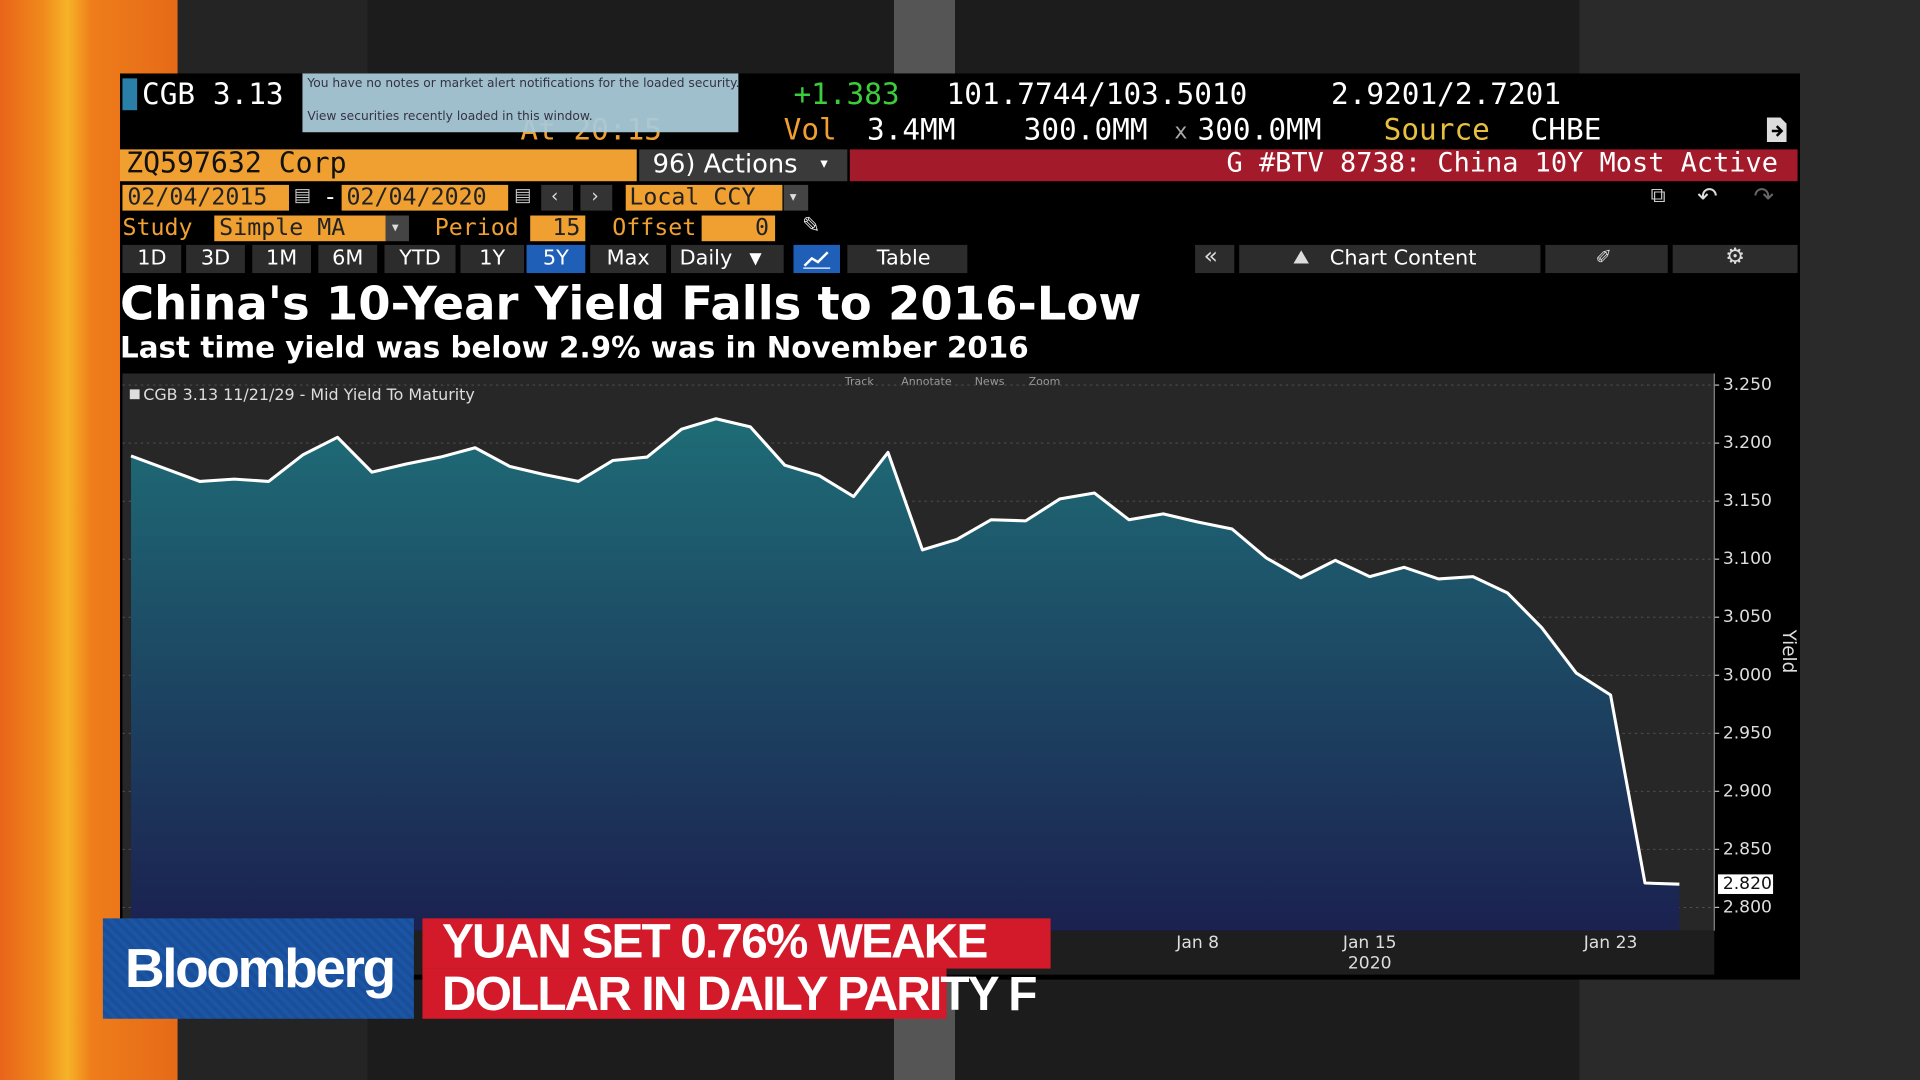 The image size is (1920, 1080). What do you see at coordinates (725, 164) in the screenshot?
I see `actions: 96) Actions` at bounding box center [725, 164].